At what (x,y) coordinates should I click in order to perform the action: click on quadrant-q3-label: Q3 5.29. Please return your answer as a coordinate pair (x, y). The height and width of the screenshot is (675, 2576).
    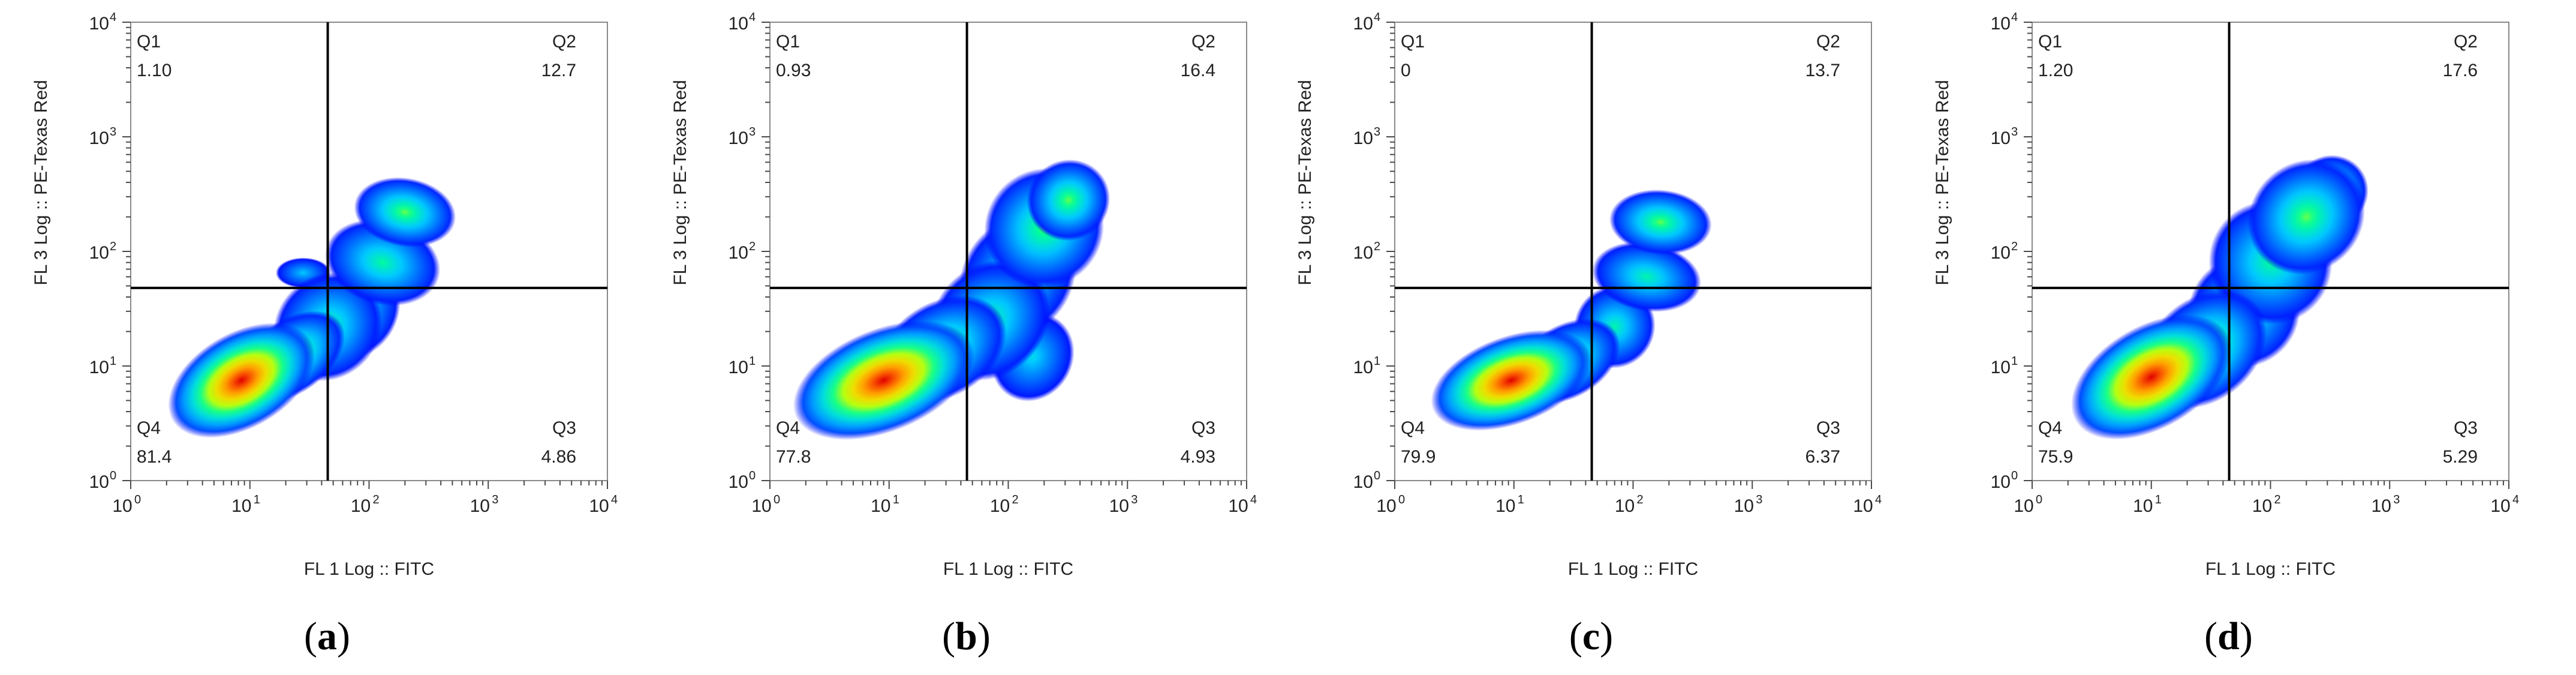
    Looking at the image, I should click on (2461, 442).